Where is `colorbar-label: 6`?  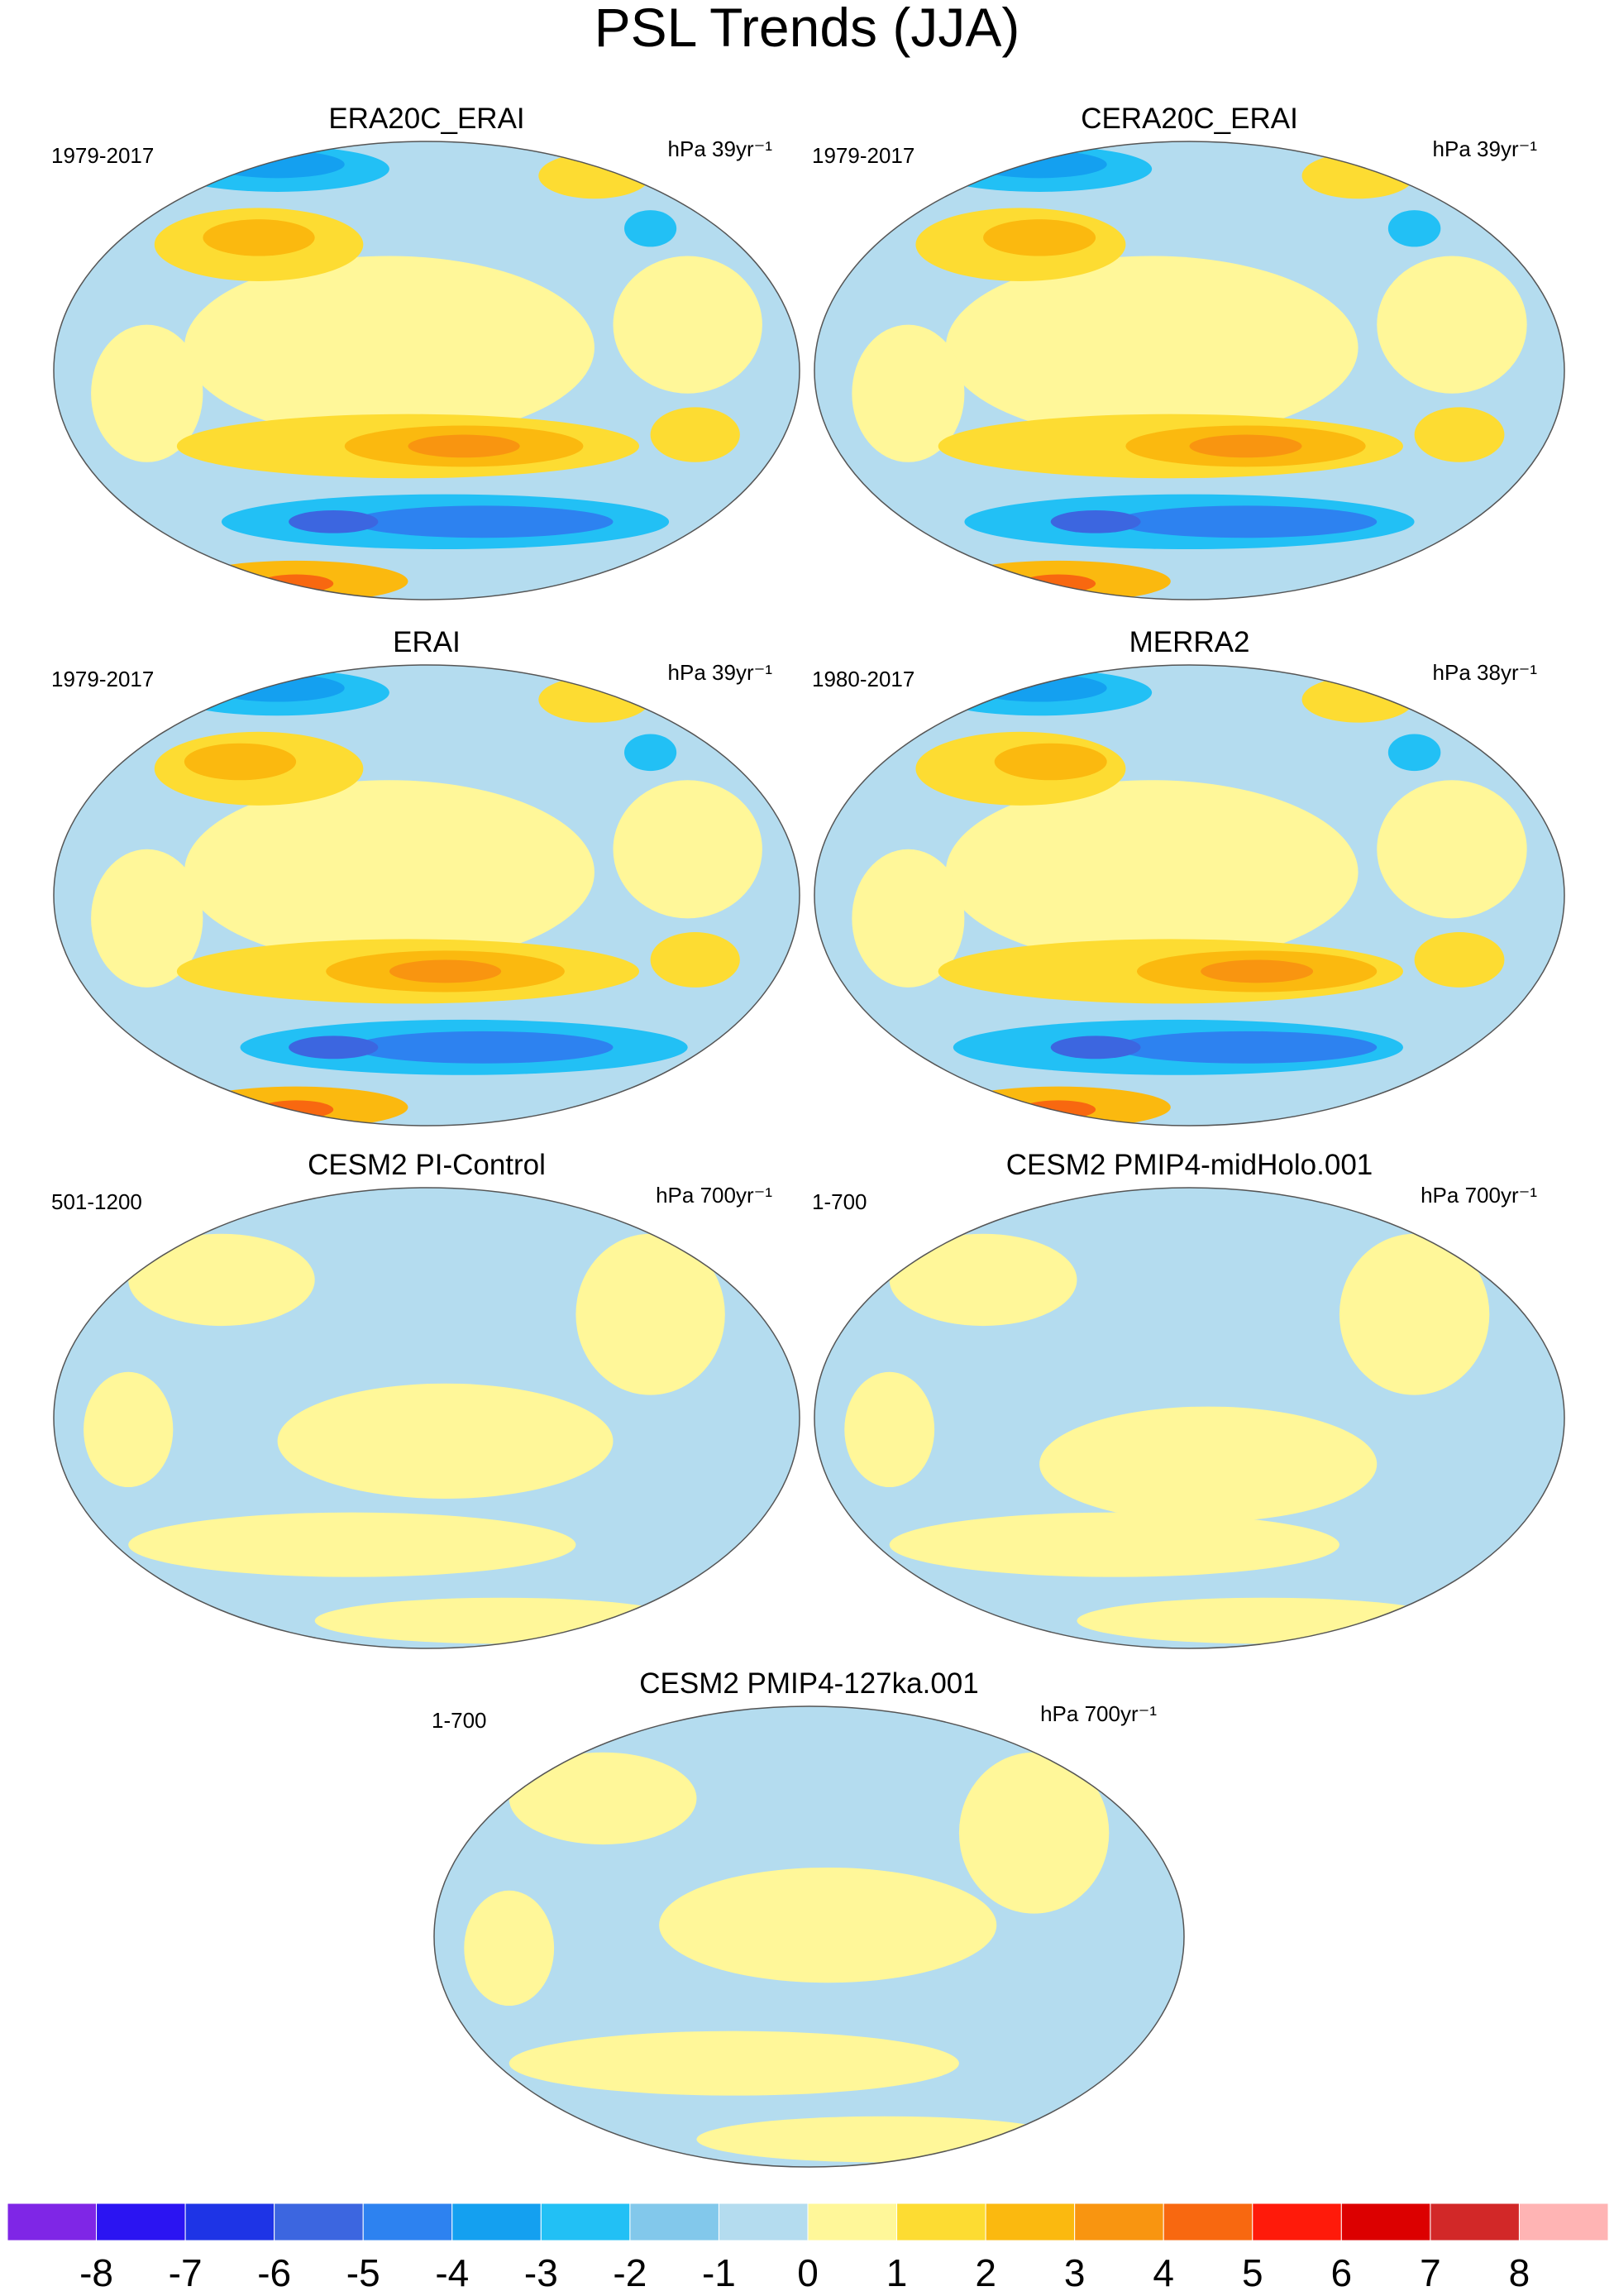
colorbar-label: 6 is located at coordinates (1342, 2271).